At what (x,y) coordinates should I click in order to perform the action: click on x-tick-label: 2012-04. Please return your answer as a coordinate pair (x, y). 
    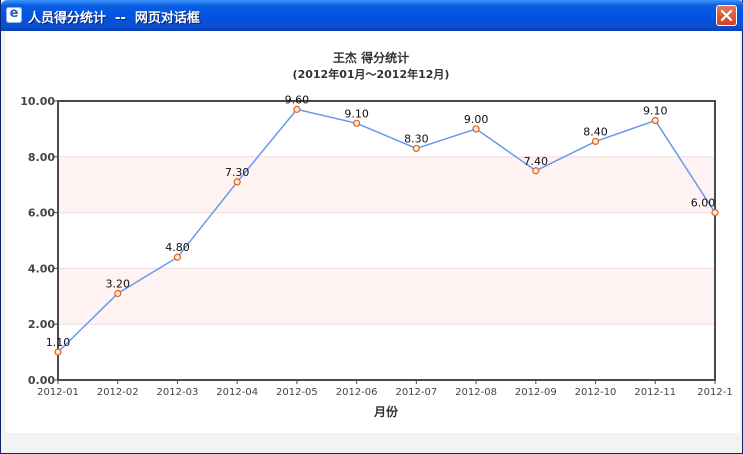
    Looking at the image, I should click on (237, 392).